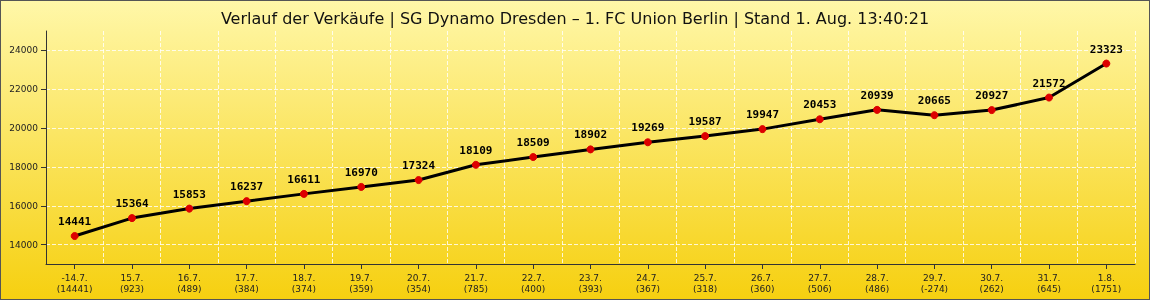 The width and height of the screenshot is (1150, 300). I want to click on data-label: 15853, so click(189, 194).